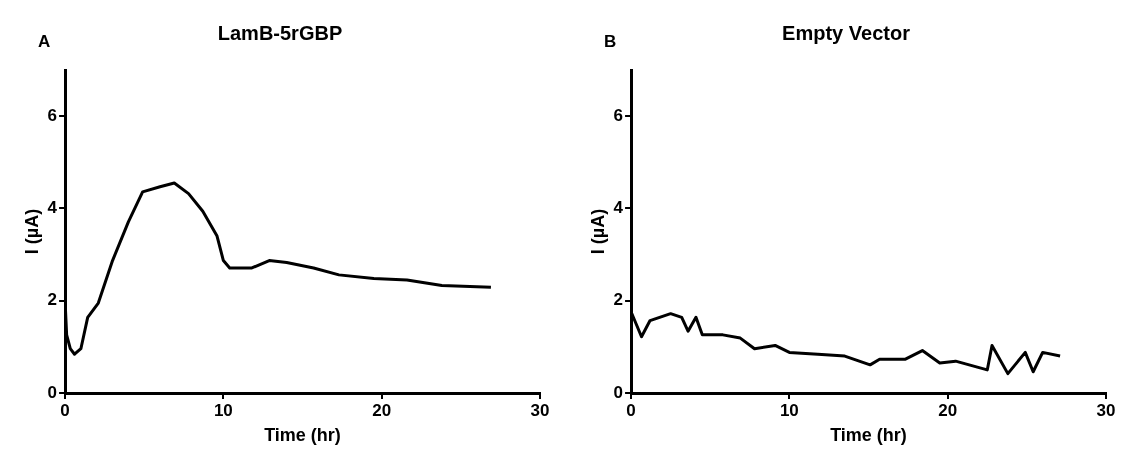 The height and width of the screenshot is (457, 1133). What do you see at coordinates (44, 42) in the screenshot?
I see `text: A` at bounding box center [44, 42].